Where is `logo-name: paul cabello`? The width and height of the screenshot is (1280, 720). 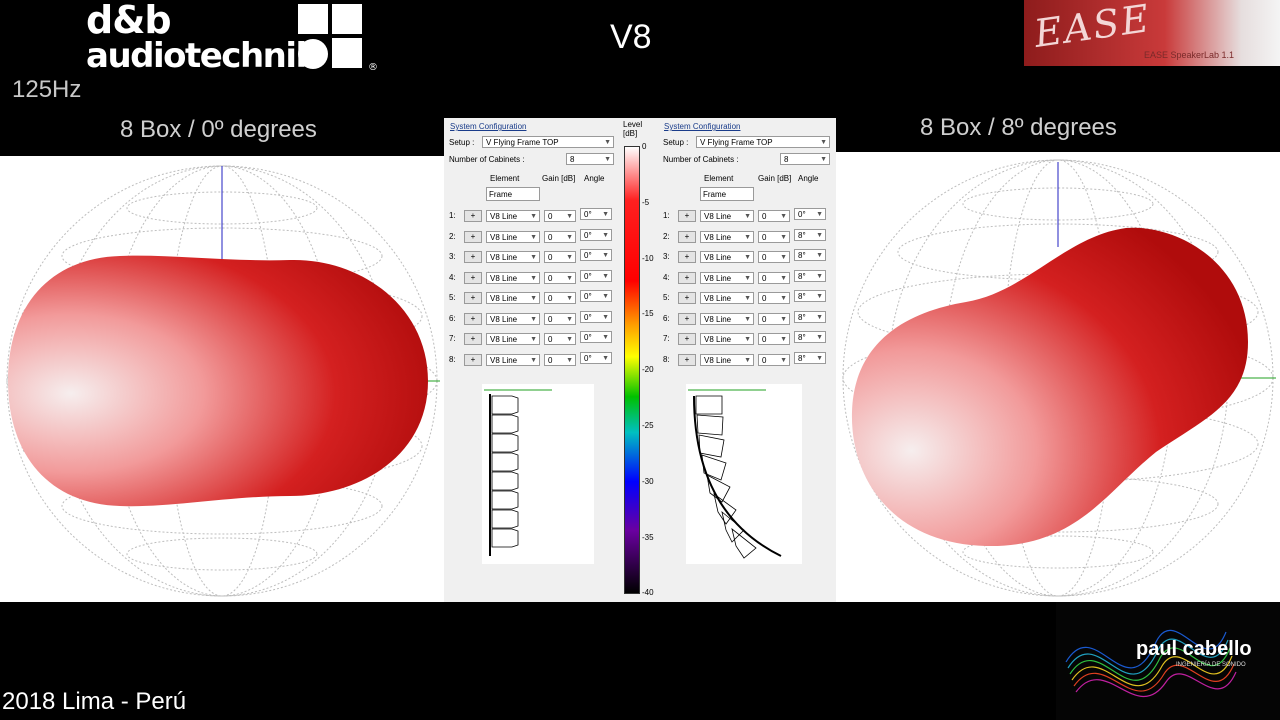 logo-name: paul cabello is located at coordinates (1194, 649).